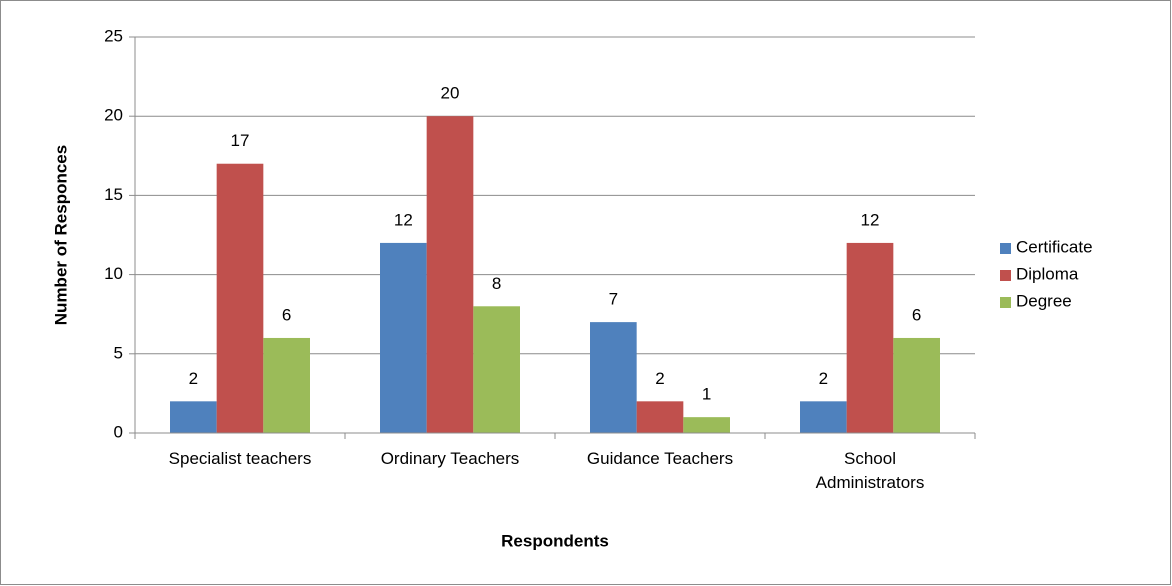 This screenshot has height=586, width=1172. What do you see at coordinates (870, 470) in the screenshot?
I see `x-tick-label: School Administrators` at bounding box center [870, 470].